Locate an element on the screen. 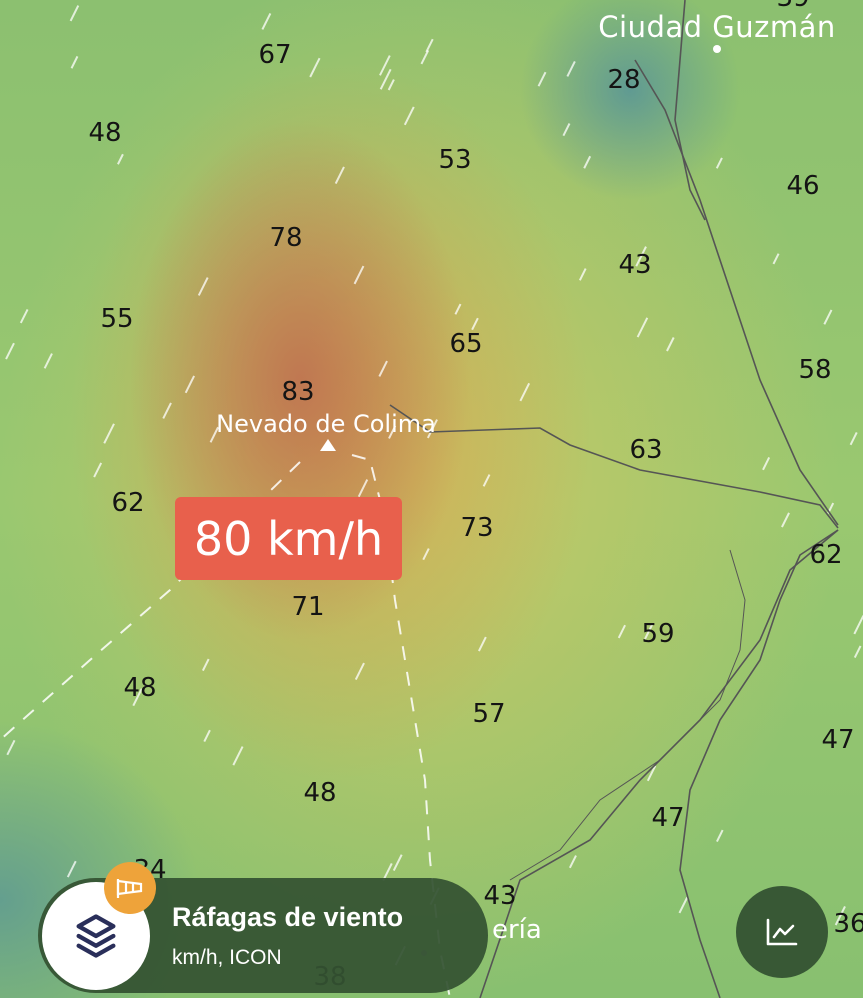 This screenshot has height=998, width=863. gust-value: 57 is located at coordinates (489, 714).